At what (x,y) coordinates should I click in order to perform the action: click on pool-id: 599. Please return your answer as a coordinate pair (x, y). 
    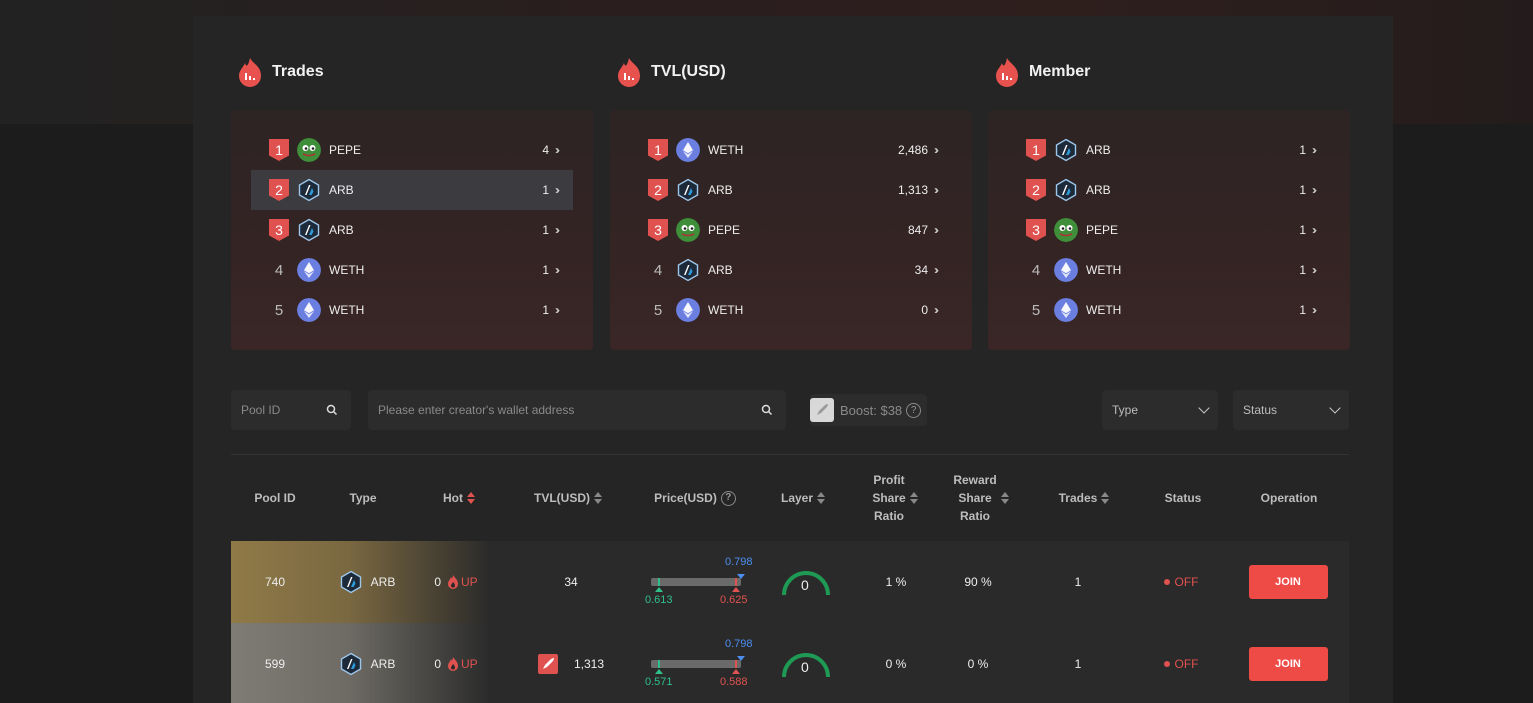
    Looking at the image, I should click on (275, 664).